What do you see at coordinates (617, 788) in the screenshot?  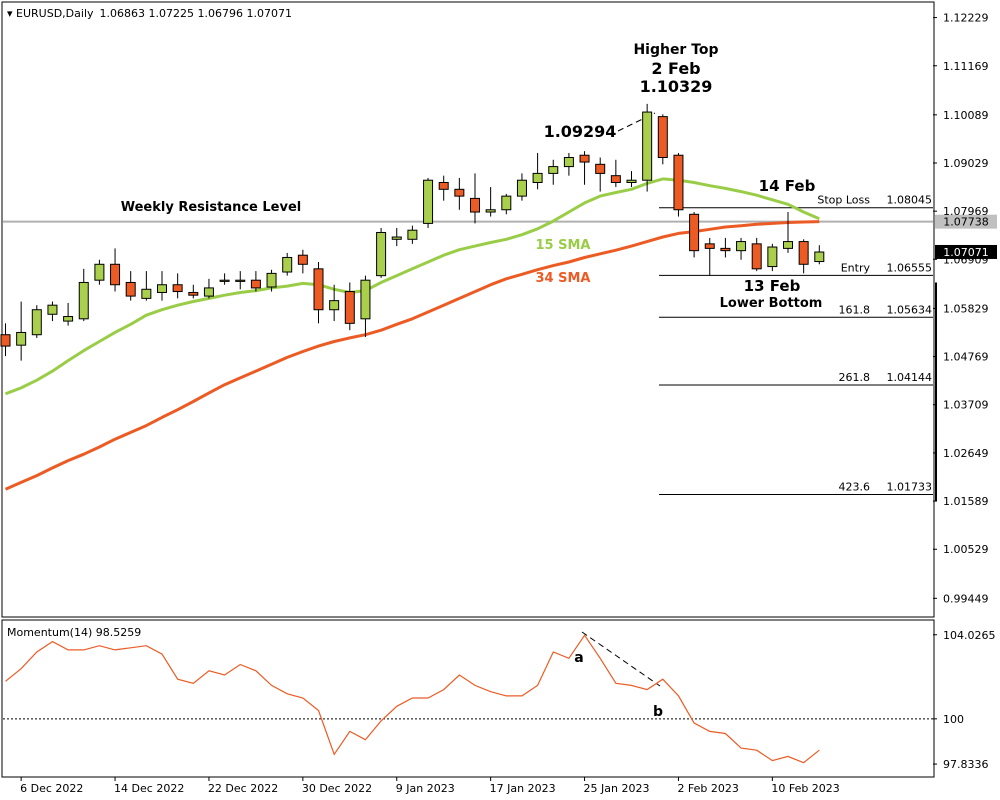 I see `x-tick-label: 25 Jan 2023` at bounding box center [617, 788].